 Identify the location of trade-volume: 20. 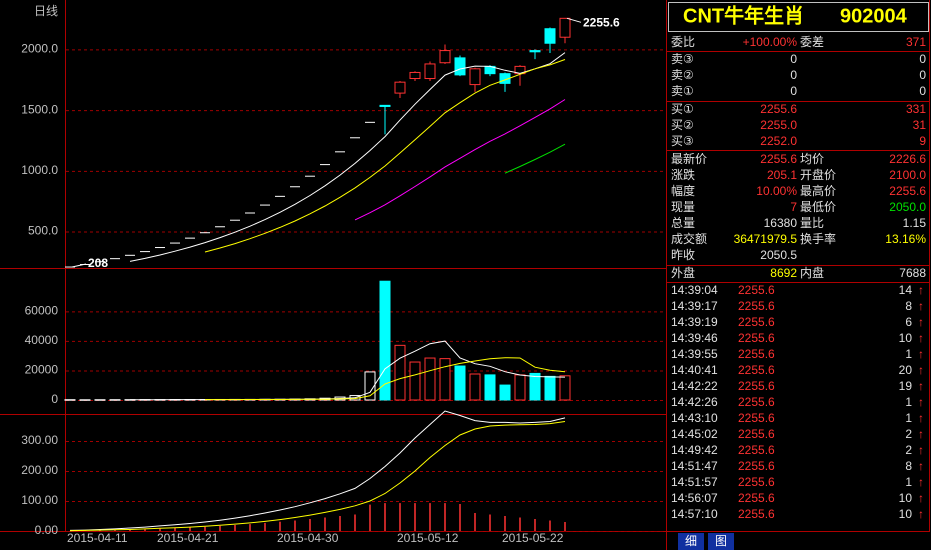
(906, 370).